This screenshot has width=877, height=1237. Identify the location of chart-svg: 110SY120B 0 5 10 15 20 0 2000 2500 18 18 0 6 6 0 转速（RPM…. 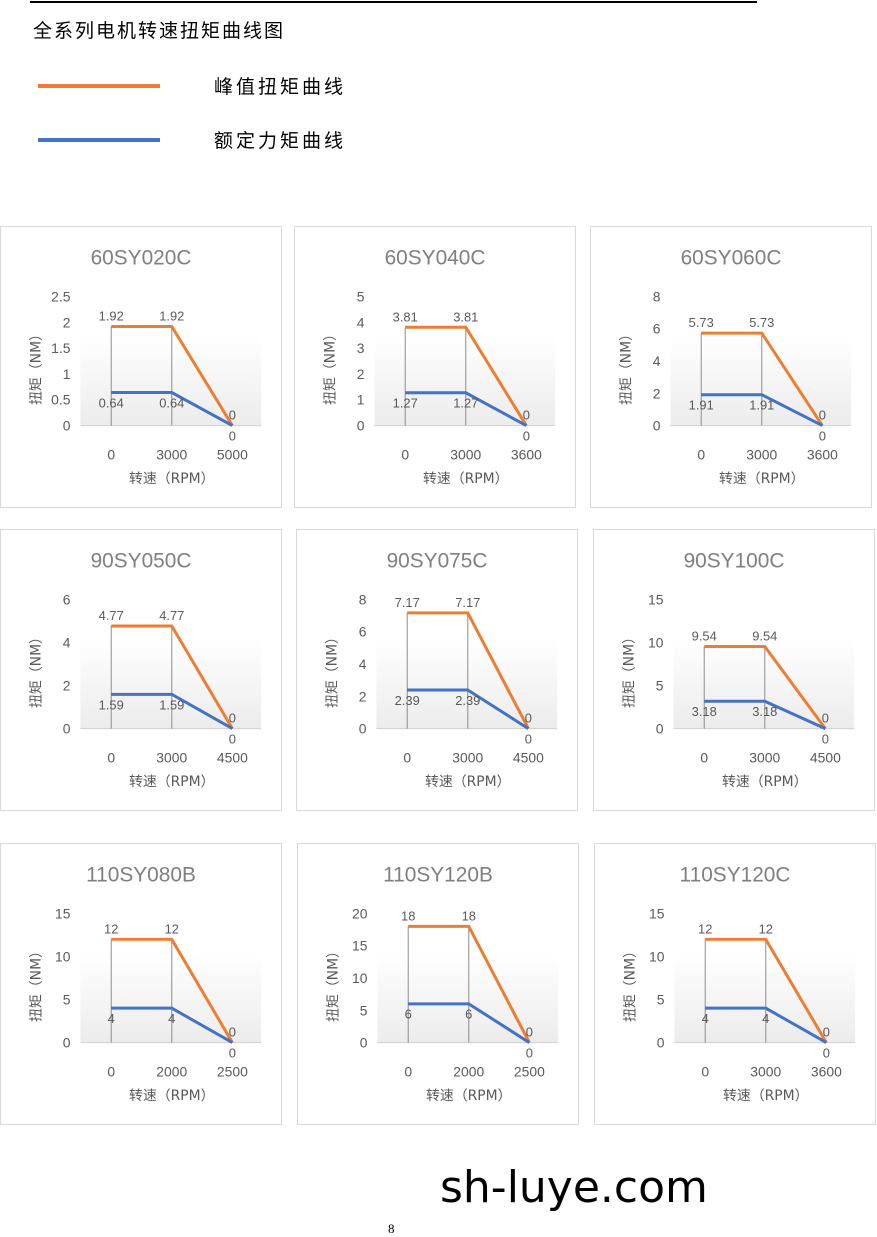
(442, 984).